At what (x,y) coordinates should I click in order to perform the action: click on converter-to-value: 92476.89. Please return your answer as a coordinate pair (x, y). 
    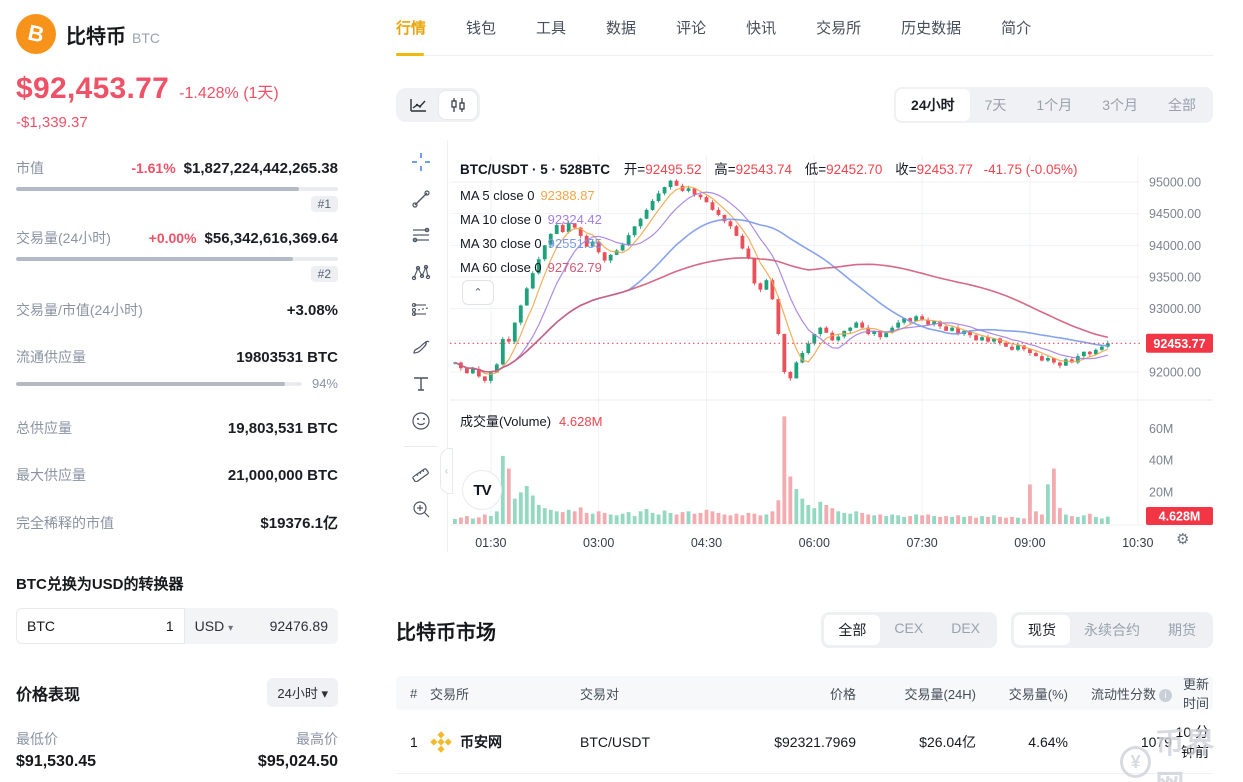
    Looking at the image, I should click on (298, 626).